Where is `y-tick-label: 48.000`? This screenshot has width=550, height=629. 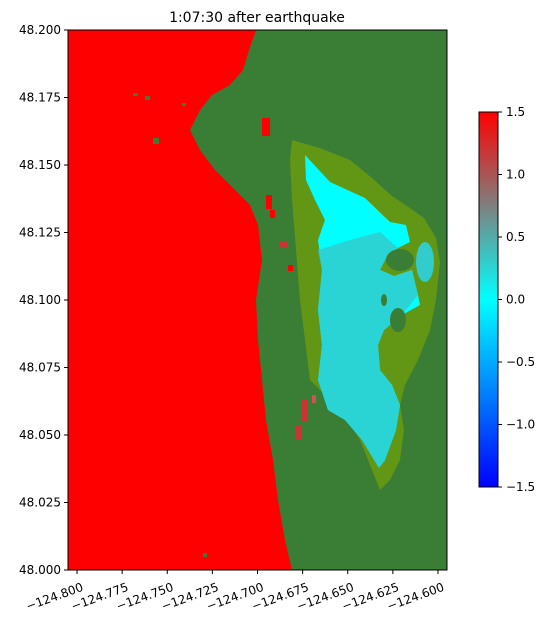 y-tick-label: 48.000 is located at coordinates (40, 570).